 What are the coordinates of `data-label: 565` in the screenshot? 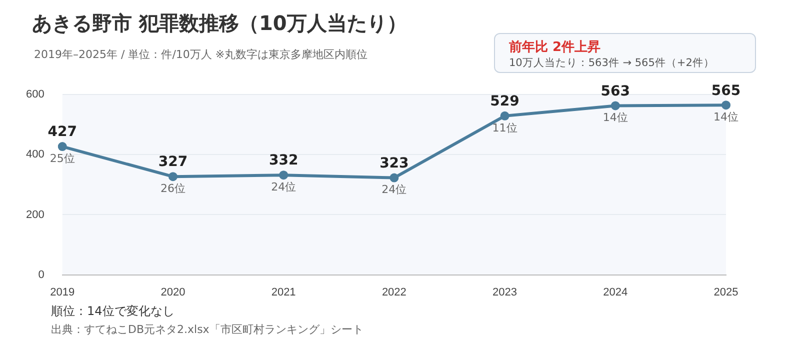 It's located at (726, 90).